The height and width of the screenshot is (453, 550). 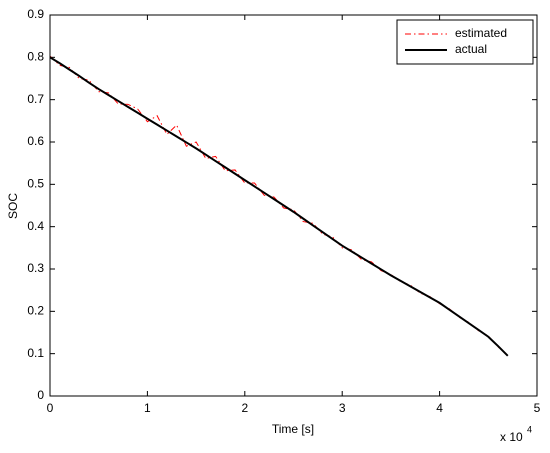 What do you see at coordinates (35, 268) in the screenshot?
I see `y-tick-label: 0.3` at bounding box center [35, 268].